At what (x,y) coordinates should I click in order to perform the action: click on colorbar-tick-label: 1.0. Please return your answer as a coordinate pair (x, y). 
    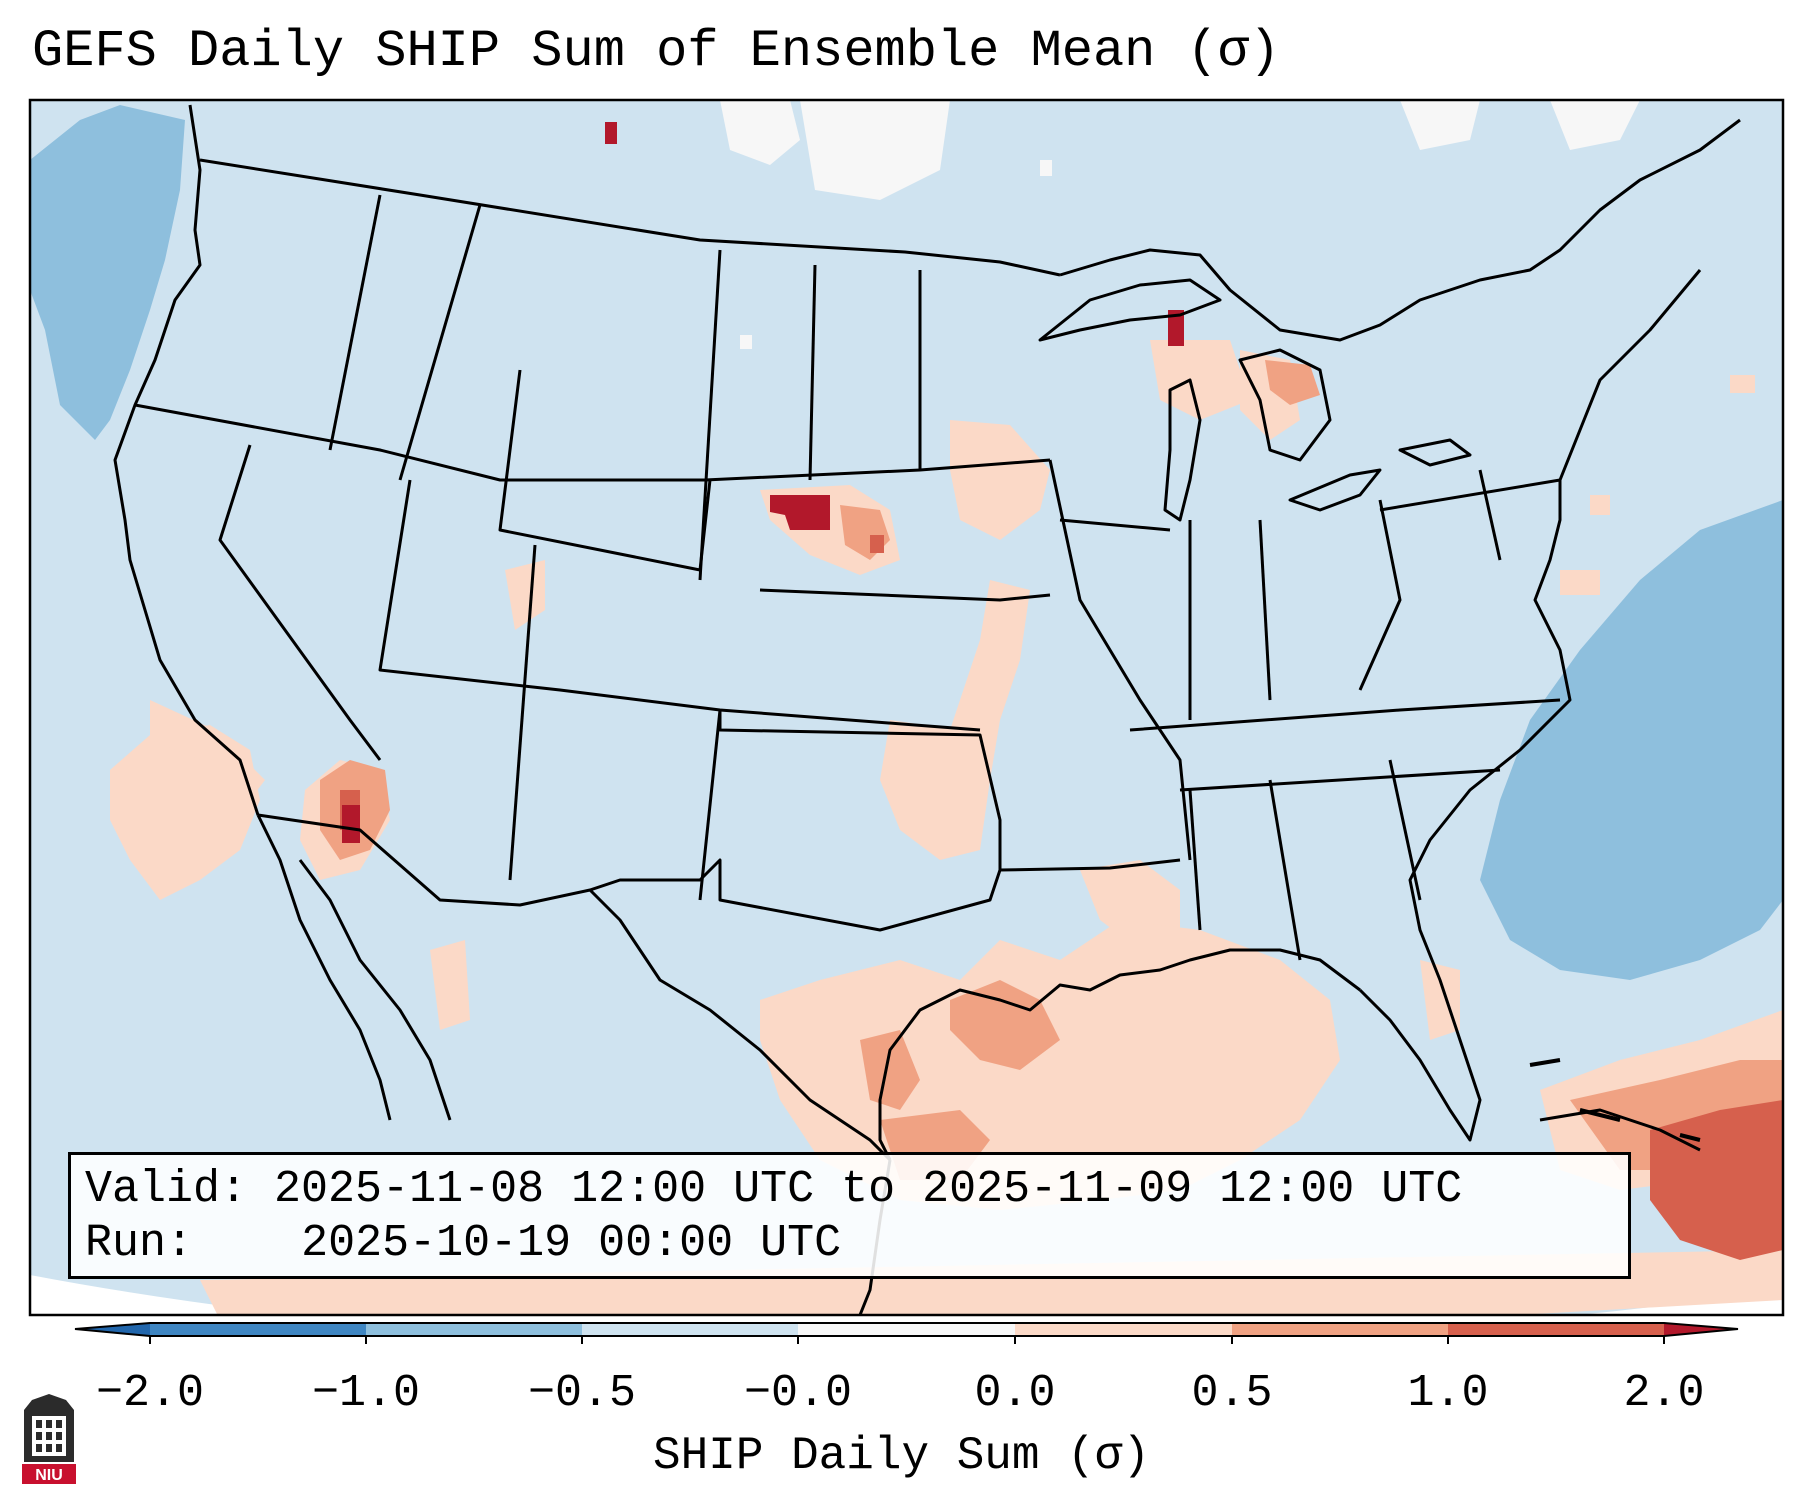
    Looking at the image, I should click on (1448, 1393).